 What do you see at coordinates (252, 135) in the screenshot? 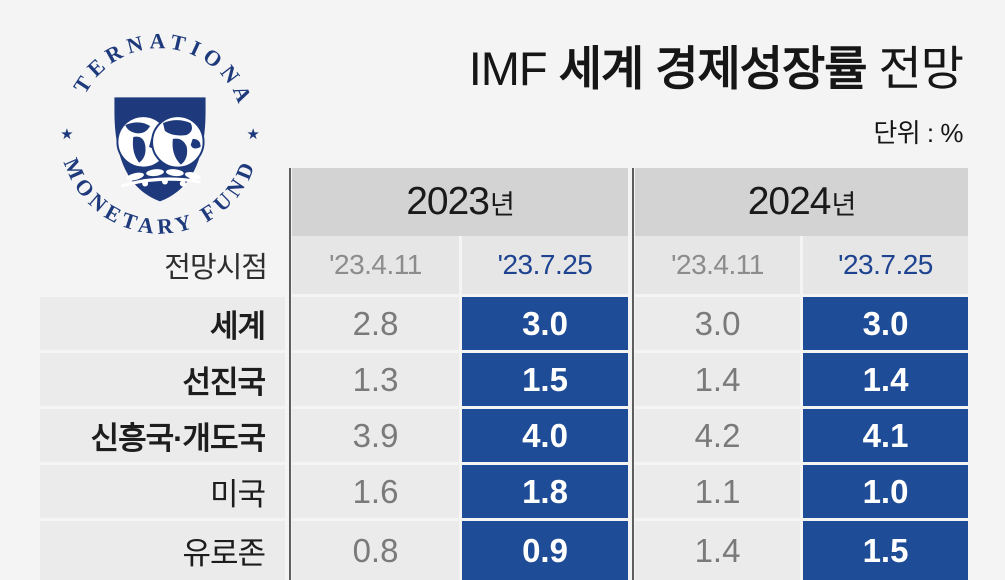
I see `logo-right-star-icon: ★` at bounding box center [252, 135].